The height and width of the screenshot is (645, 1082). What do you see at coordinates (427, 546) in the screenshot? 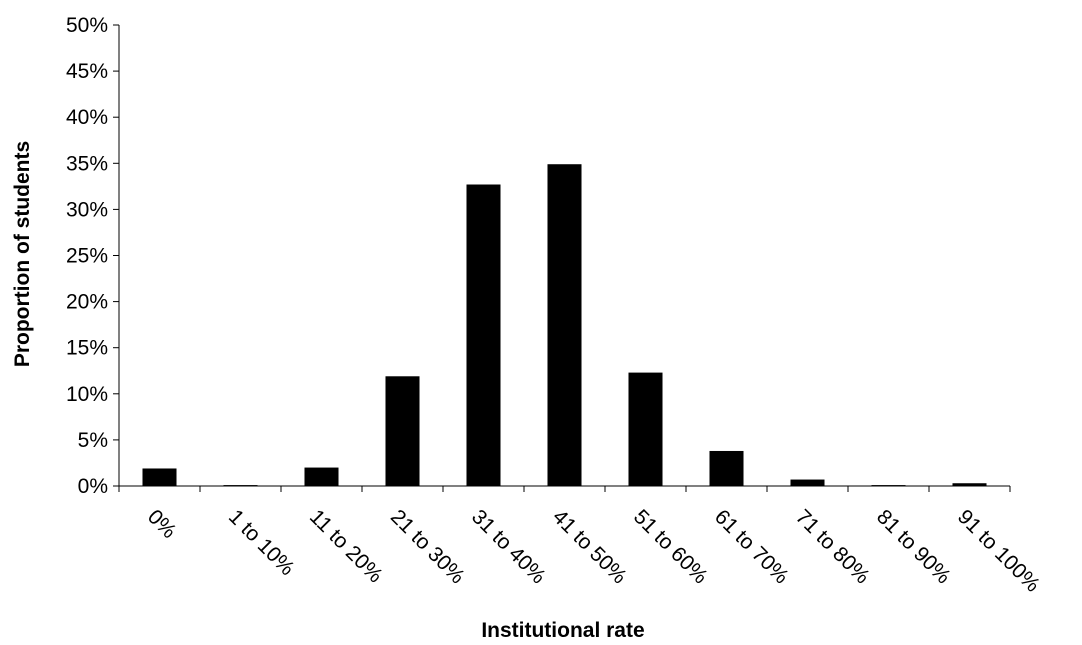
I see `x-tick-label: 21 to 30%` at bounding box center [427, 546].